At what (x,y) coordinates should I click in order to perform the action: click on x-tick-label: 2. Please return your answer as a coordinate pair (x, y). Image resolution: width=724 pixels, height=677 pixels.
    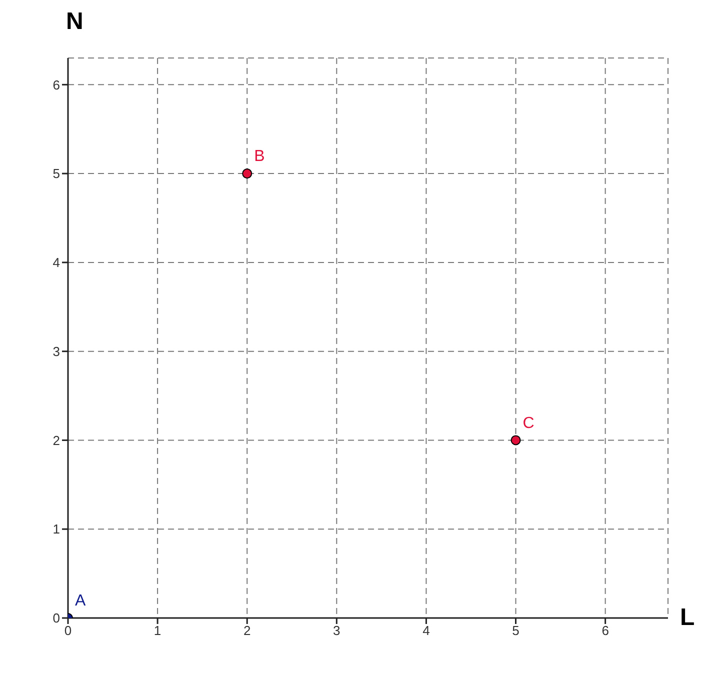
    Looking at the image, I should click on (247, 630).